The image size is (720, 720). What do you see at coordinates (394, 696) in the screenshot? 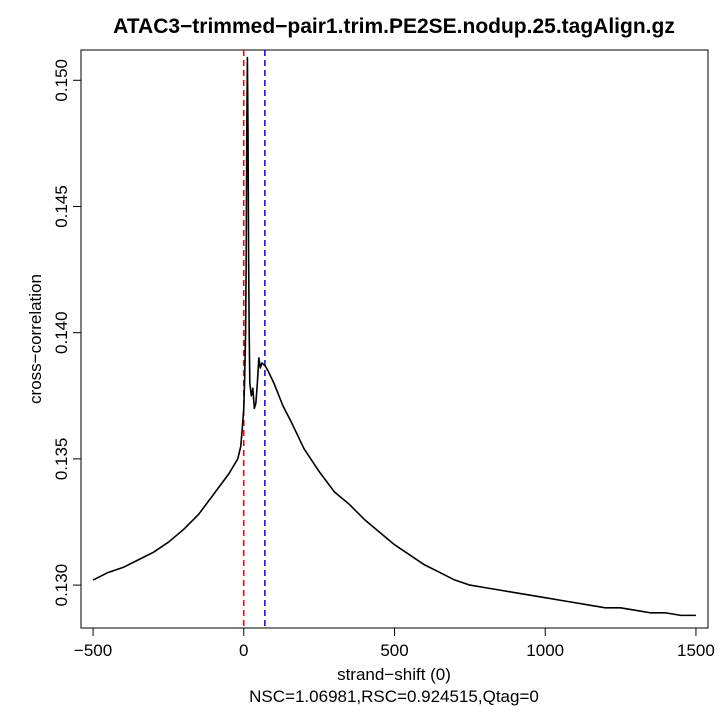
I see `chart-subtitle: NSC=1.06981,RSC=0.924515,Qtag=0` at bounding box center [394, 696].